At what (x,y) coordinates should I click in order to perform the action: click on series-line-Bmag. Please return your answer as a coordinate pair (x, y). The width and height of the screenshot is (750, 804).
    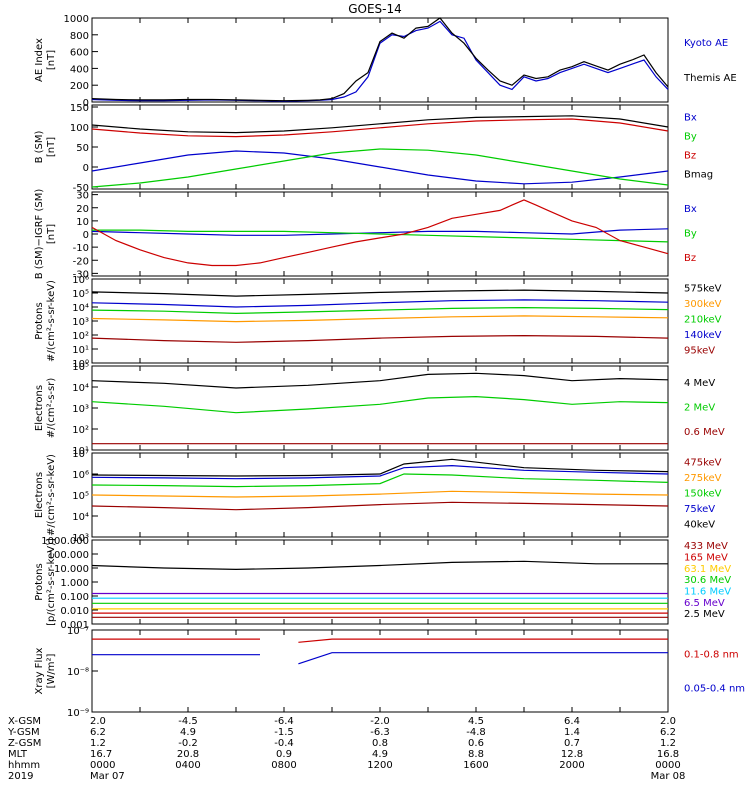
    Looking at the image, I should click on (380, 124).